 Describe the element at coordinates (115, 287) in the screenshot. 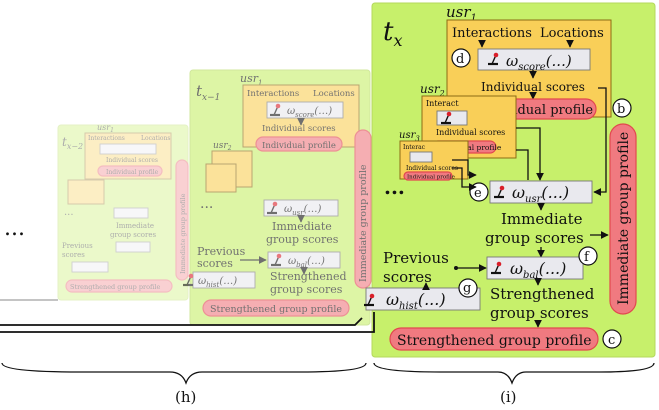

I see `frame-older-strengthened-profile-text: Strengthened group profile` at that location.